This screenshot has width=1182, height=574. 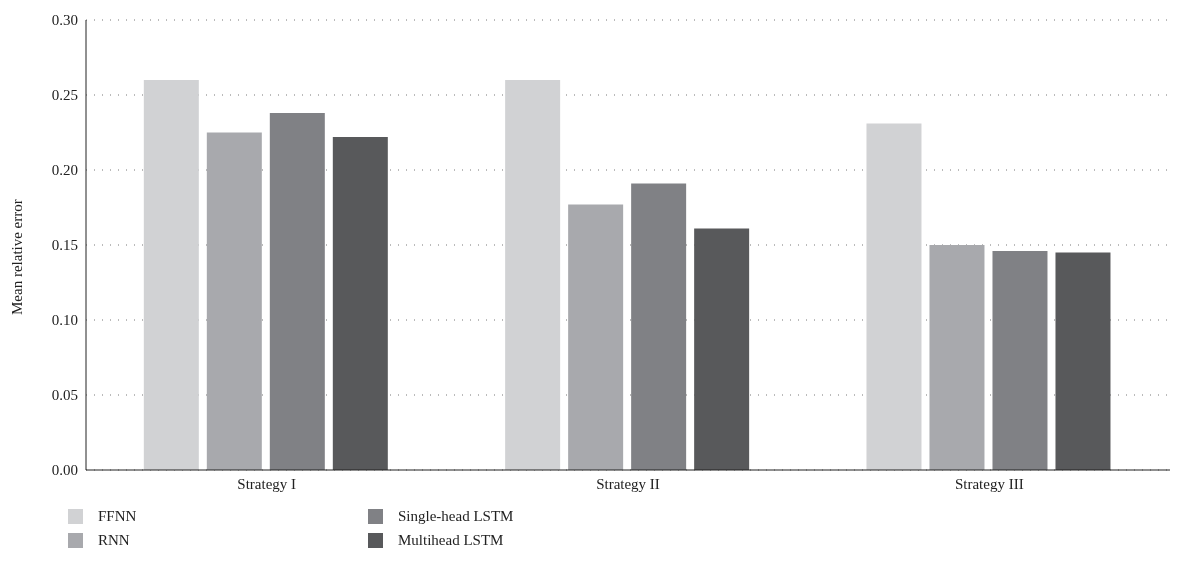 I want to click on y-tick-label: 0.25, so click(x=64, y=95).